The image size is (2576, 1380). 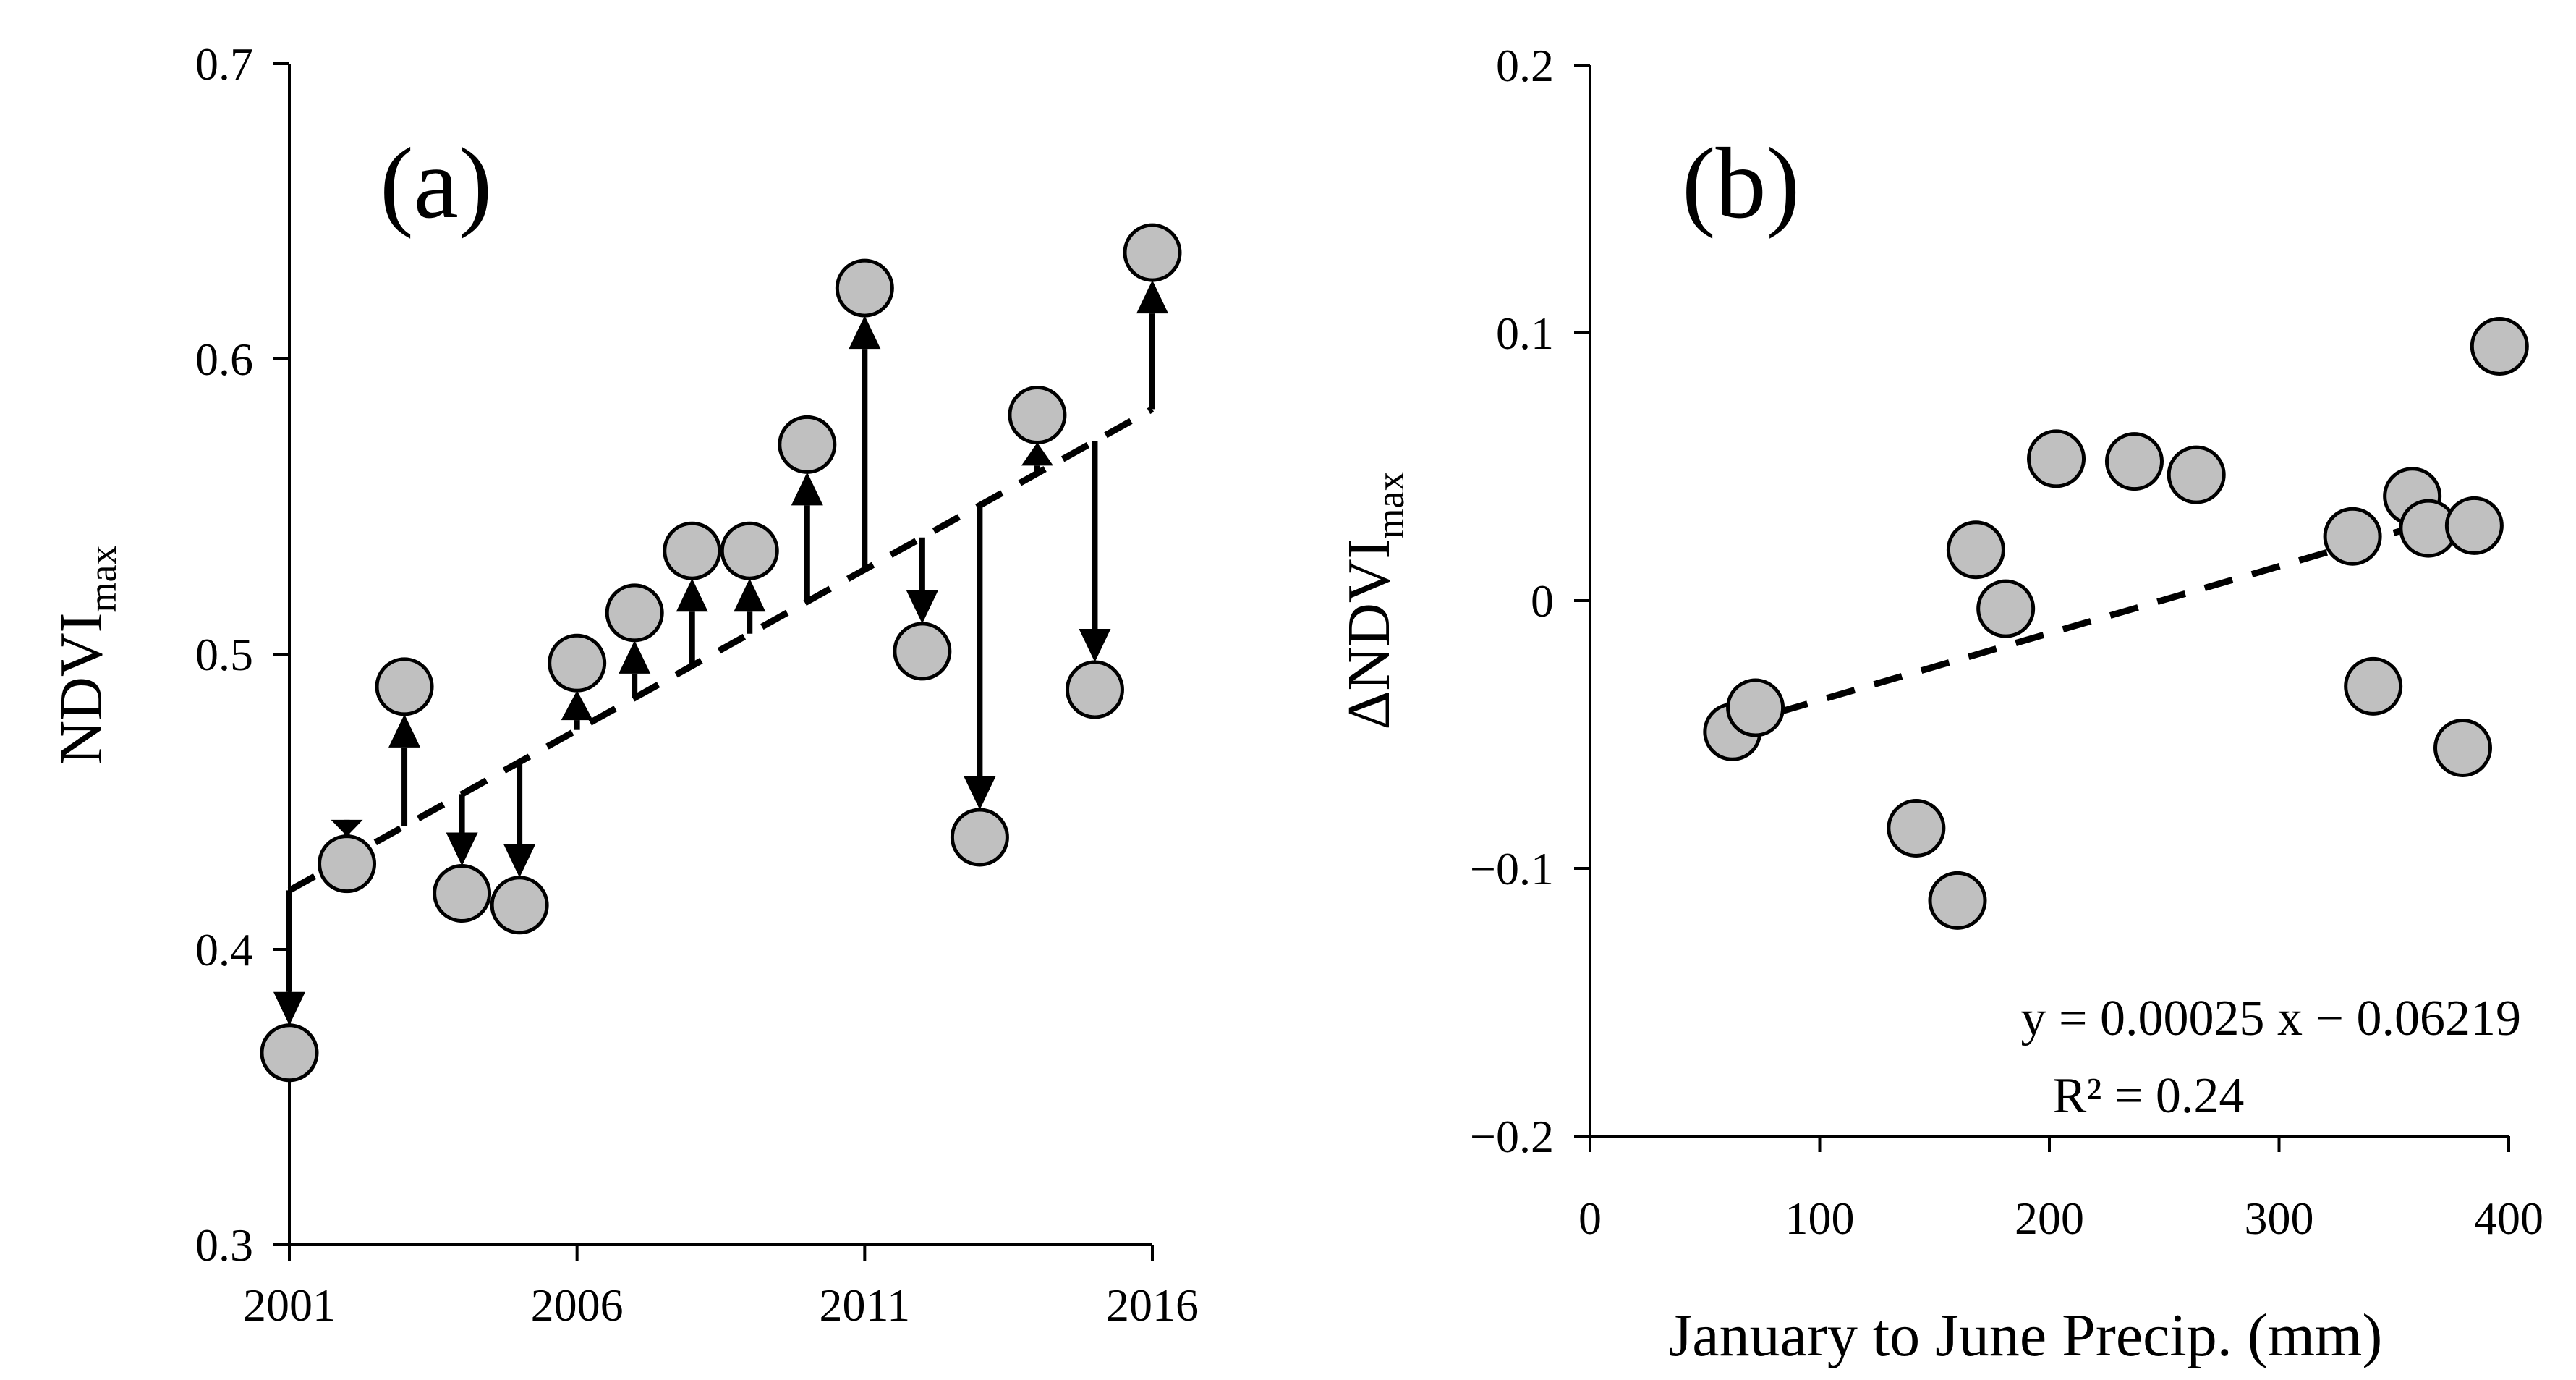 I want to click on x-tick-label: 0, so click(x=1590, y=1218).